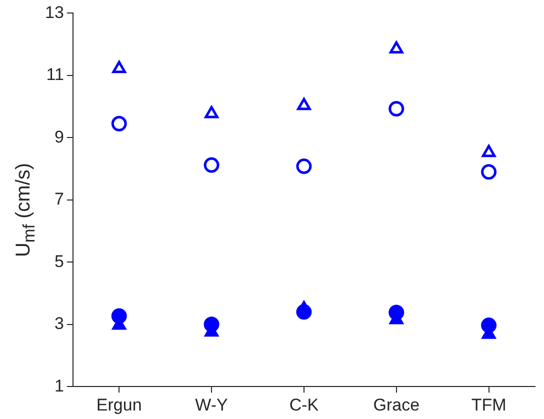 This screenshot has height=419, width=544. Describe the element at coordinates (488, 404) in the screenshot. I see `x-tick-label: TFM` at that location.